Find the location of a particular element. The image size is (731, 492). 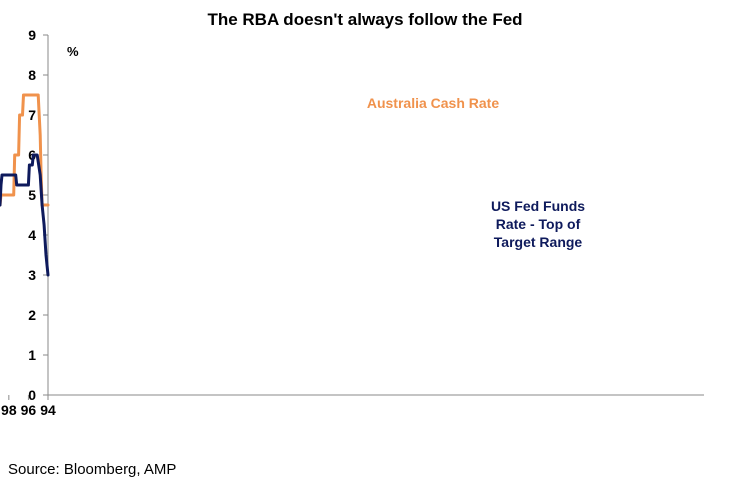

series-label-us-fed-funds-rate: Target Range is located at coordinates (538, 242).